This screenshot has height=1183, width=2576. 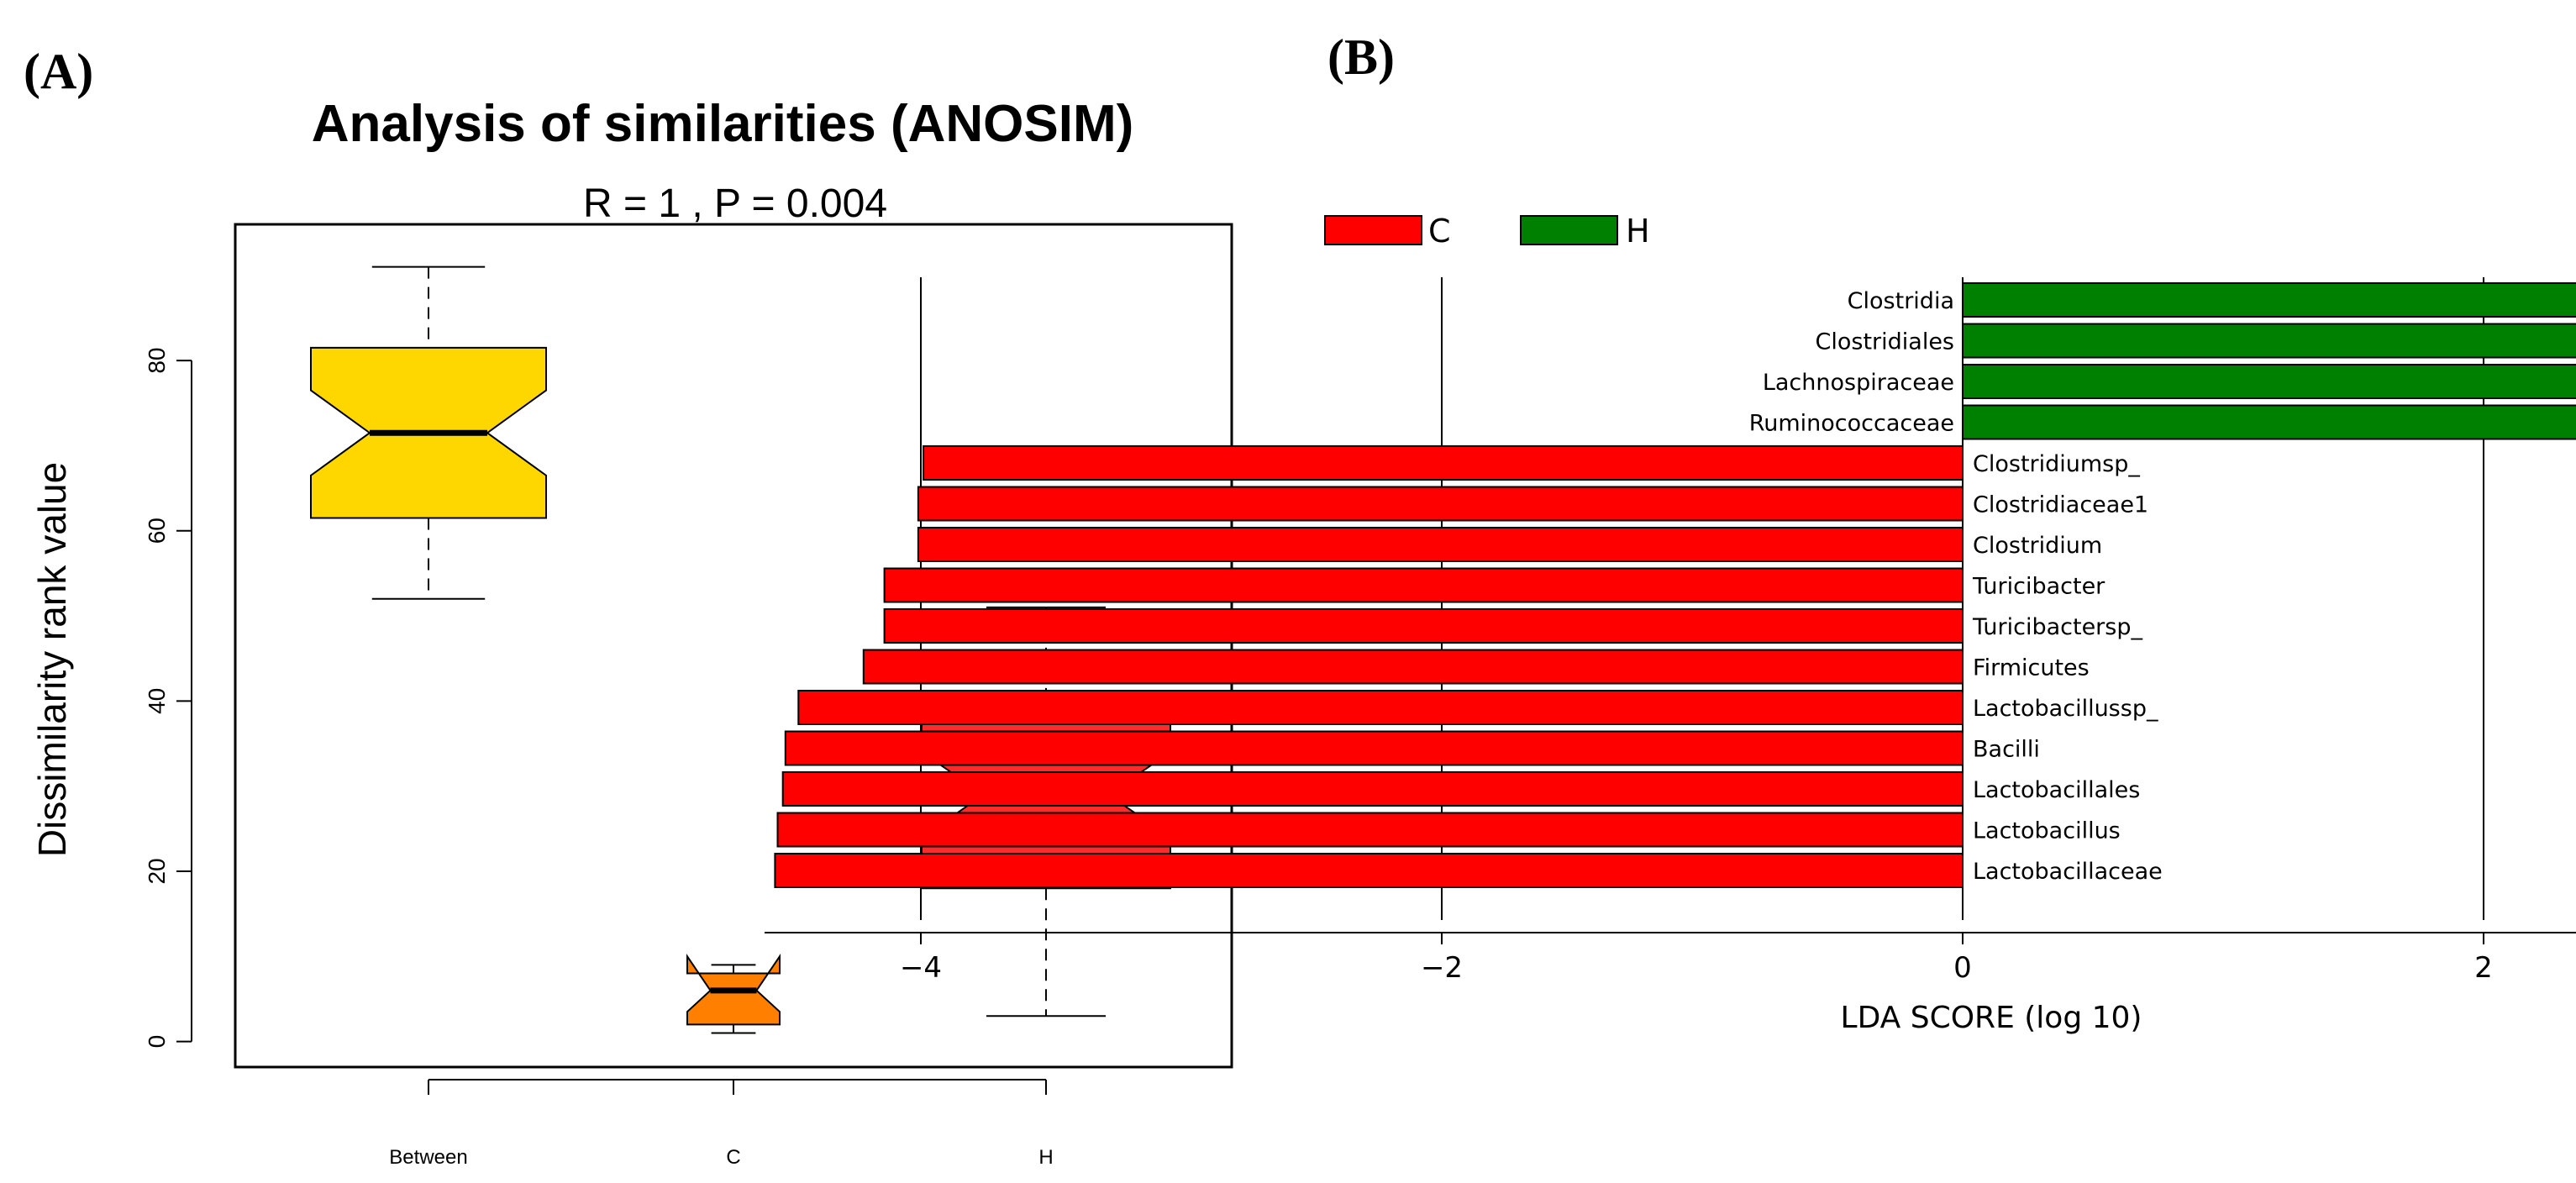 I want to click on bar-row-clostridiales: Clostridiales, so click(x=2196, y=341).